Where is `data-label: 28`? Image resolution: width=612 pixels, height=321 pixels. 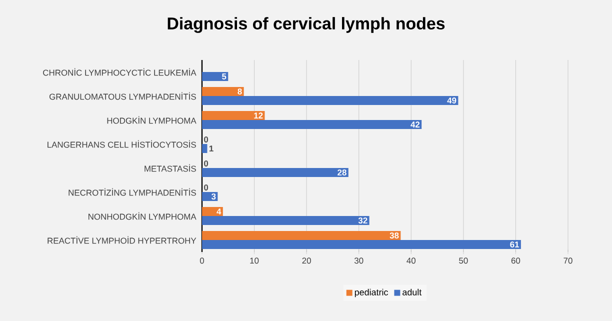
data-label: 28 is located at coordinates (342, 173).